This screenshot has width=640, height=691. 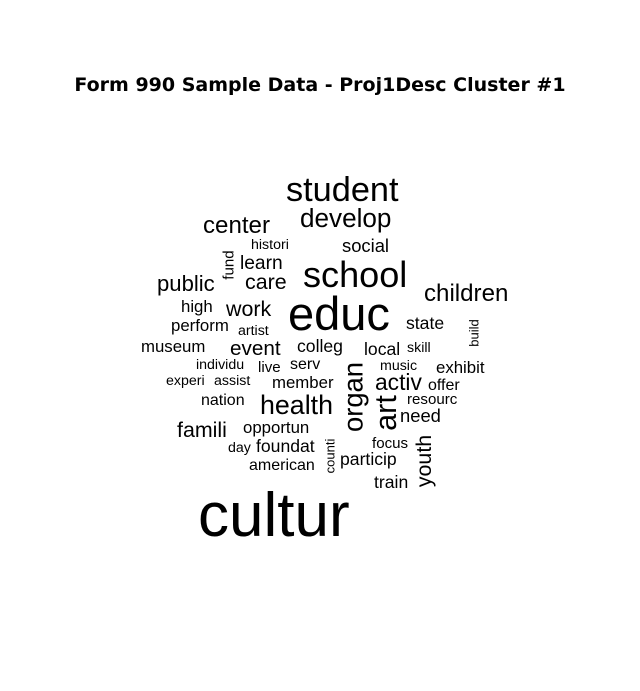 I want to click on word-museum: museum, so click(x=173, y=346).